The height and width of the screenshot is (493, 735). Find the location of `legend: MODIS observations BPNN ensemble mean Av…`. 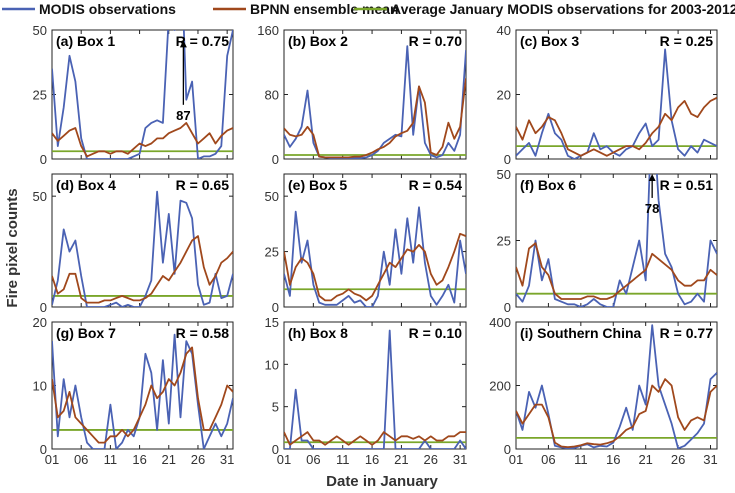

legend: MODIS observations BPNN ensemble mean Av… is located at coordinates (368, 9).